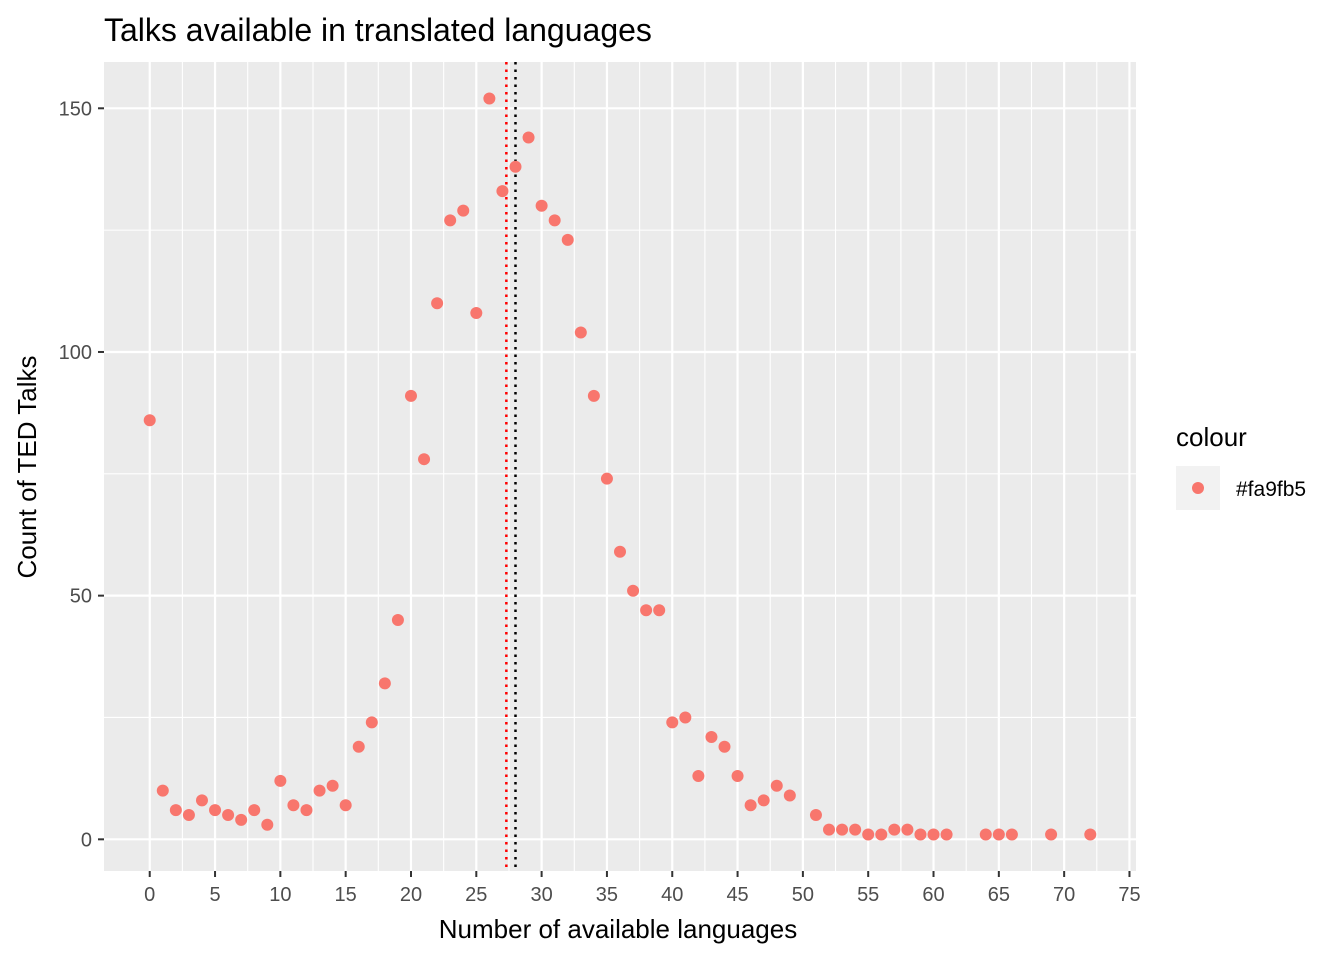 The height and width of the screenshot is (960, 1344). Describe the element at coordinates (86, 840) in the screenshot. I see `y-tick-label: 0` at that location.